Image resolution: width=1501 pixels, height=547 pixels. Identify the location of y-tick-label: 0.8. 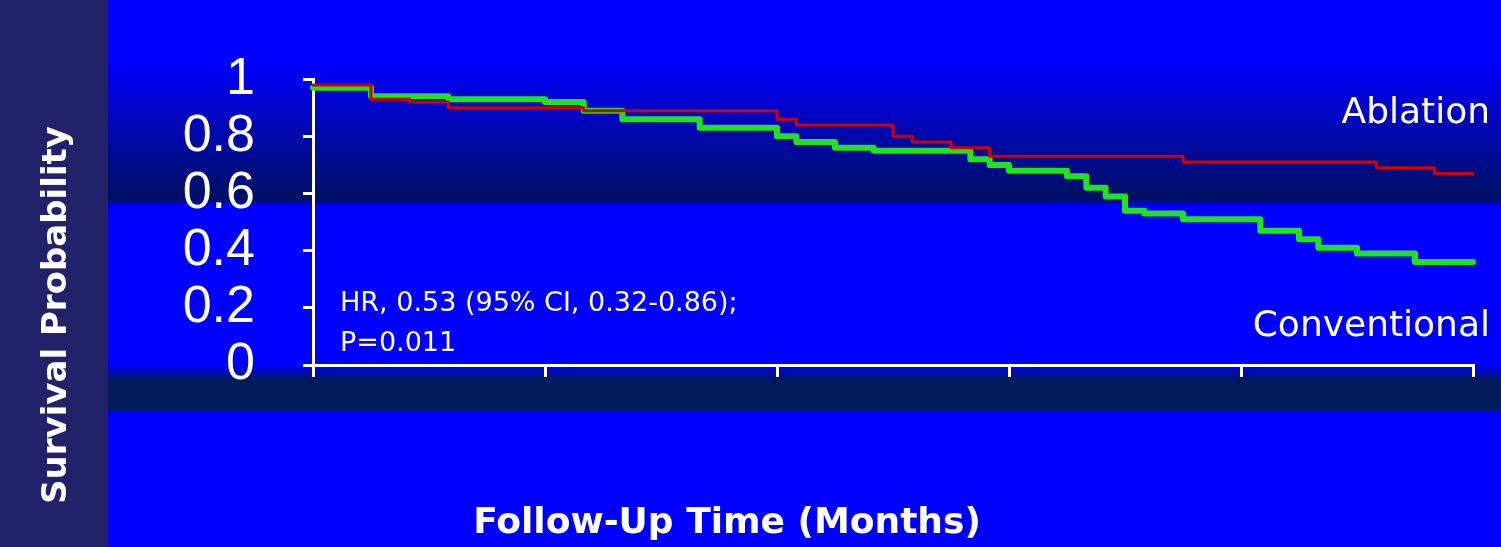
(218, 132).